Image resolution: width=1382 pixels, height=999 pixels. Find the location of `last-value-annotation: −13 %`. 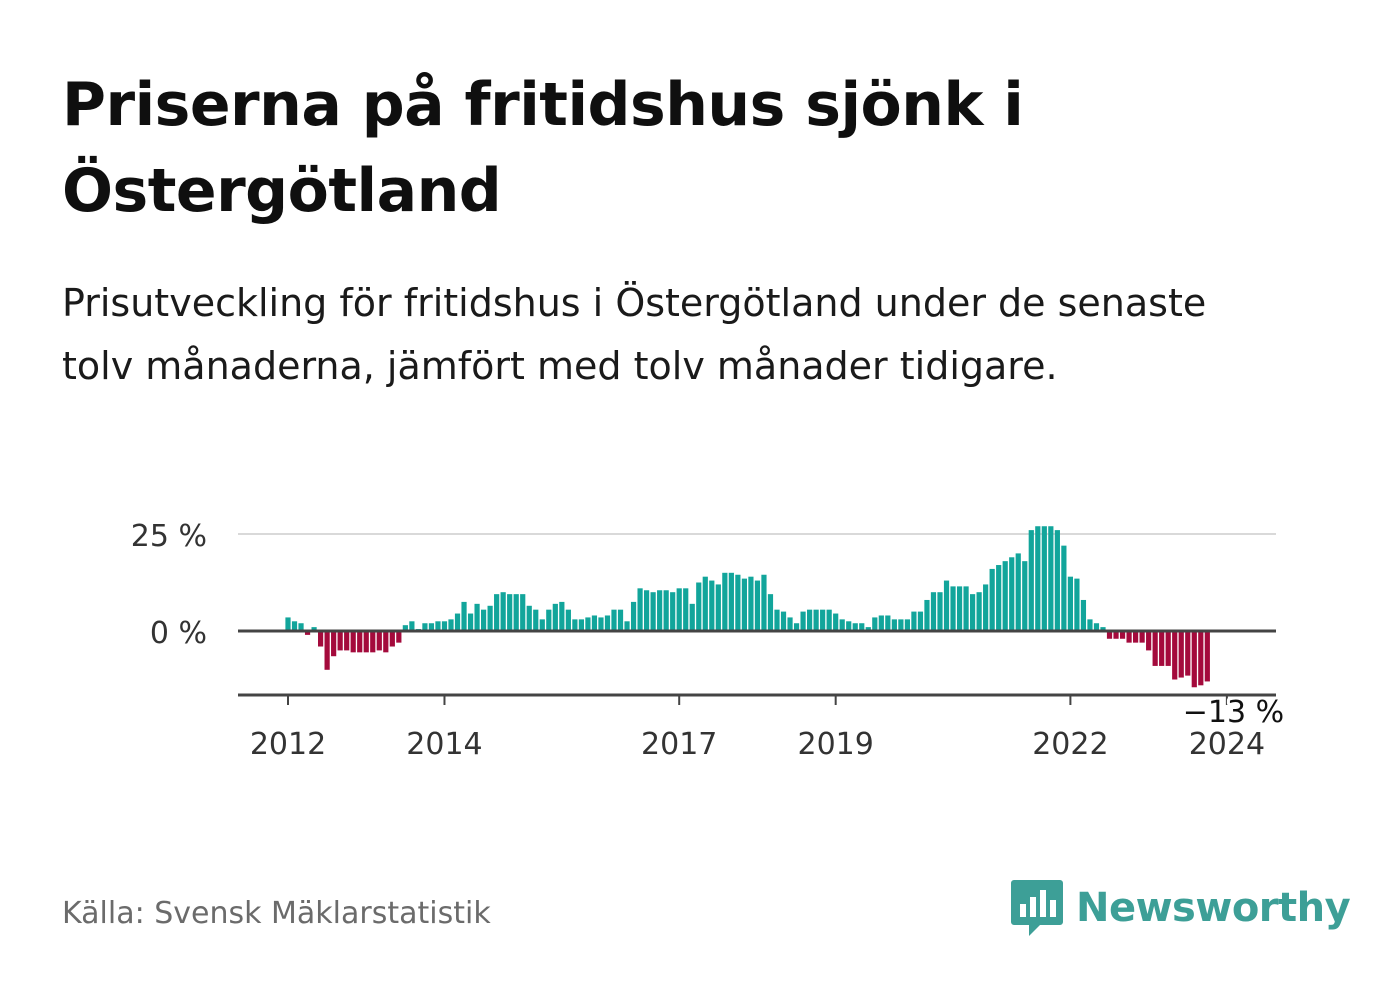

last-value-annotation: −13 % is located at coordinates (1233, 712).